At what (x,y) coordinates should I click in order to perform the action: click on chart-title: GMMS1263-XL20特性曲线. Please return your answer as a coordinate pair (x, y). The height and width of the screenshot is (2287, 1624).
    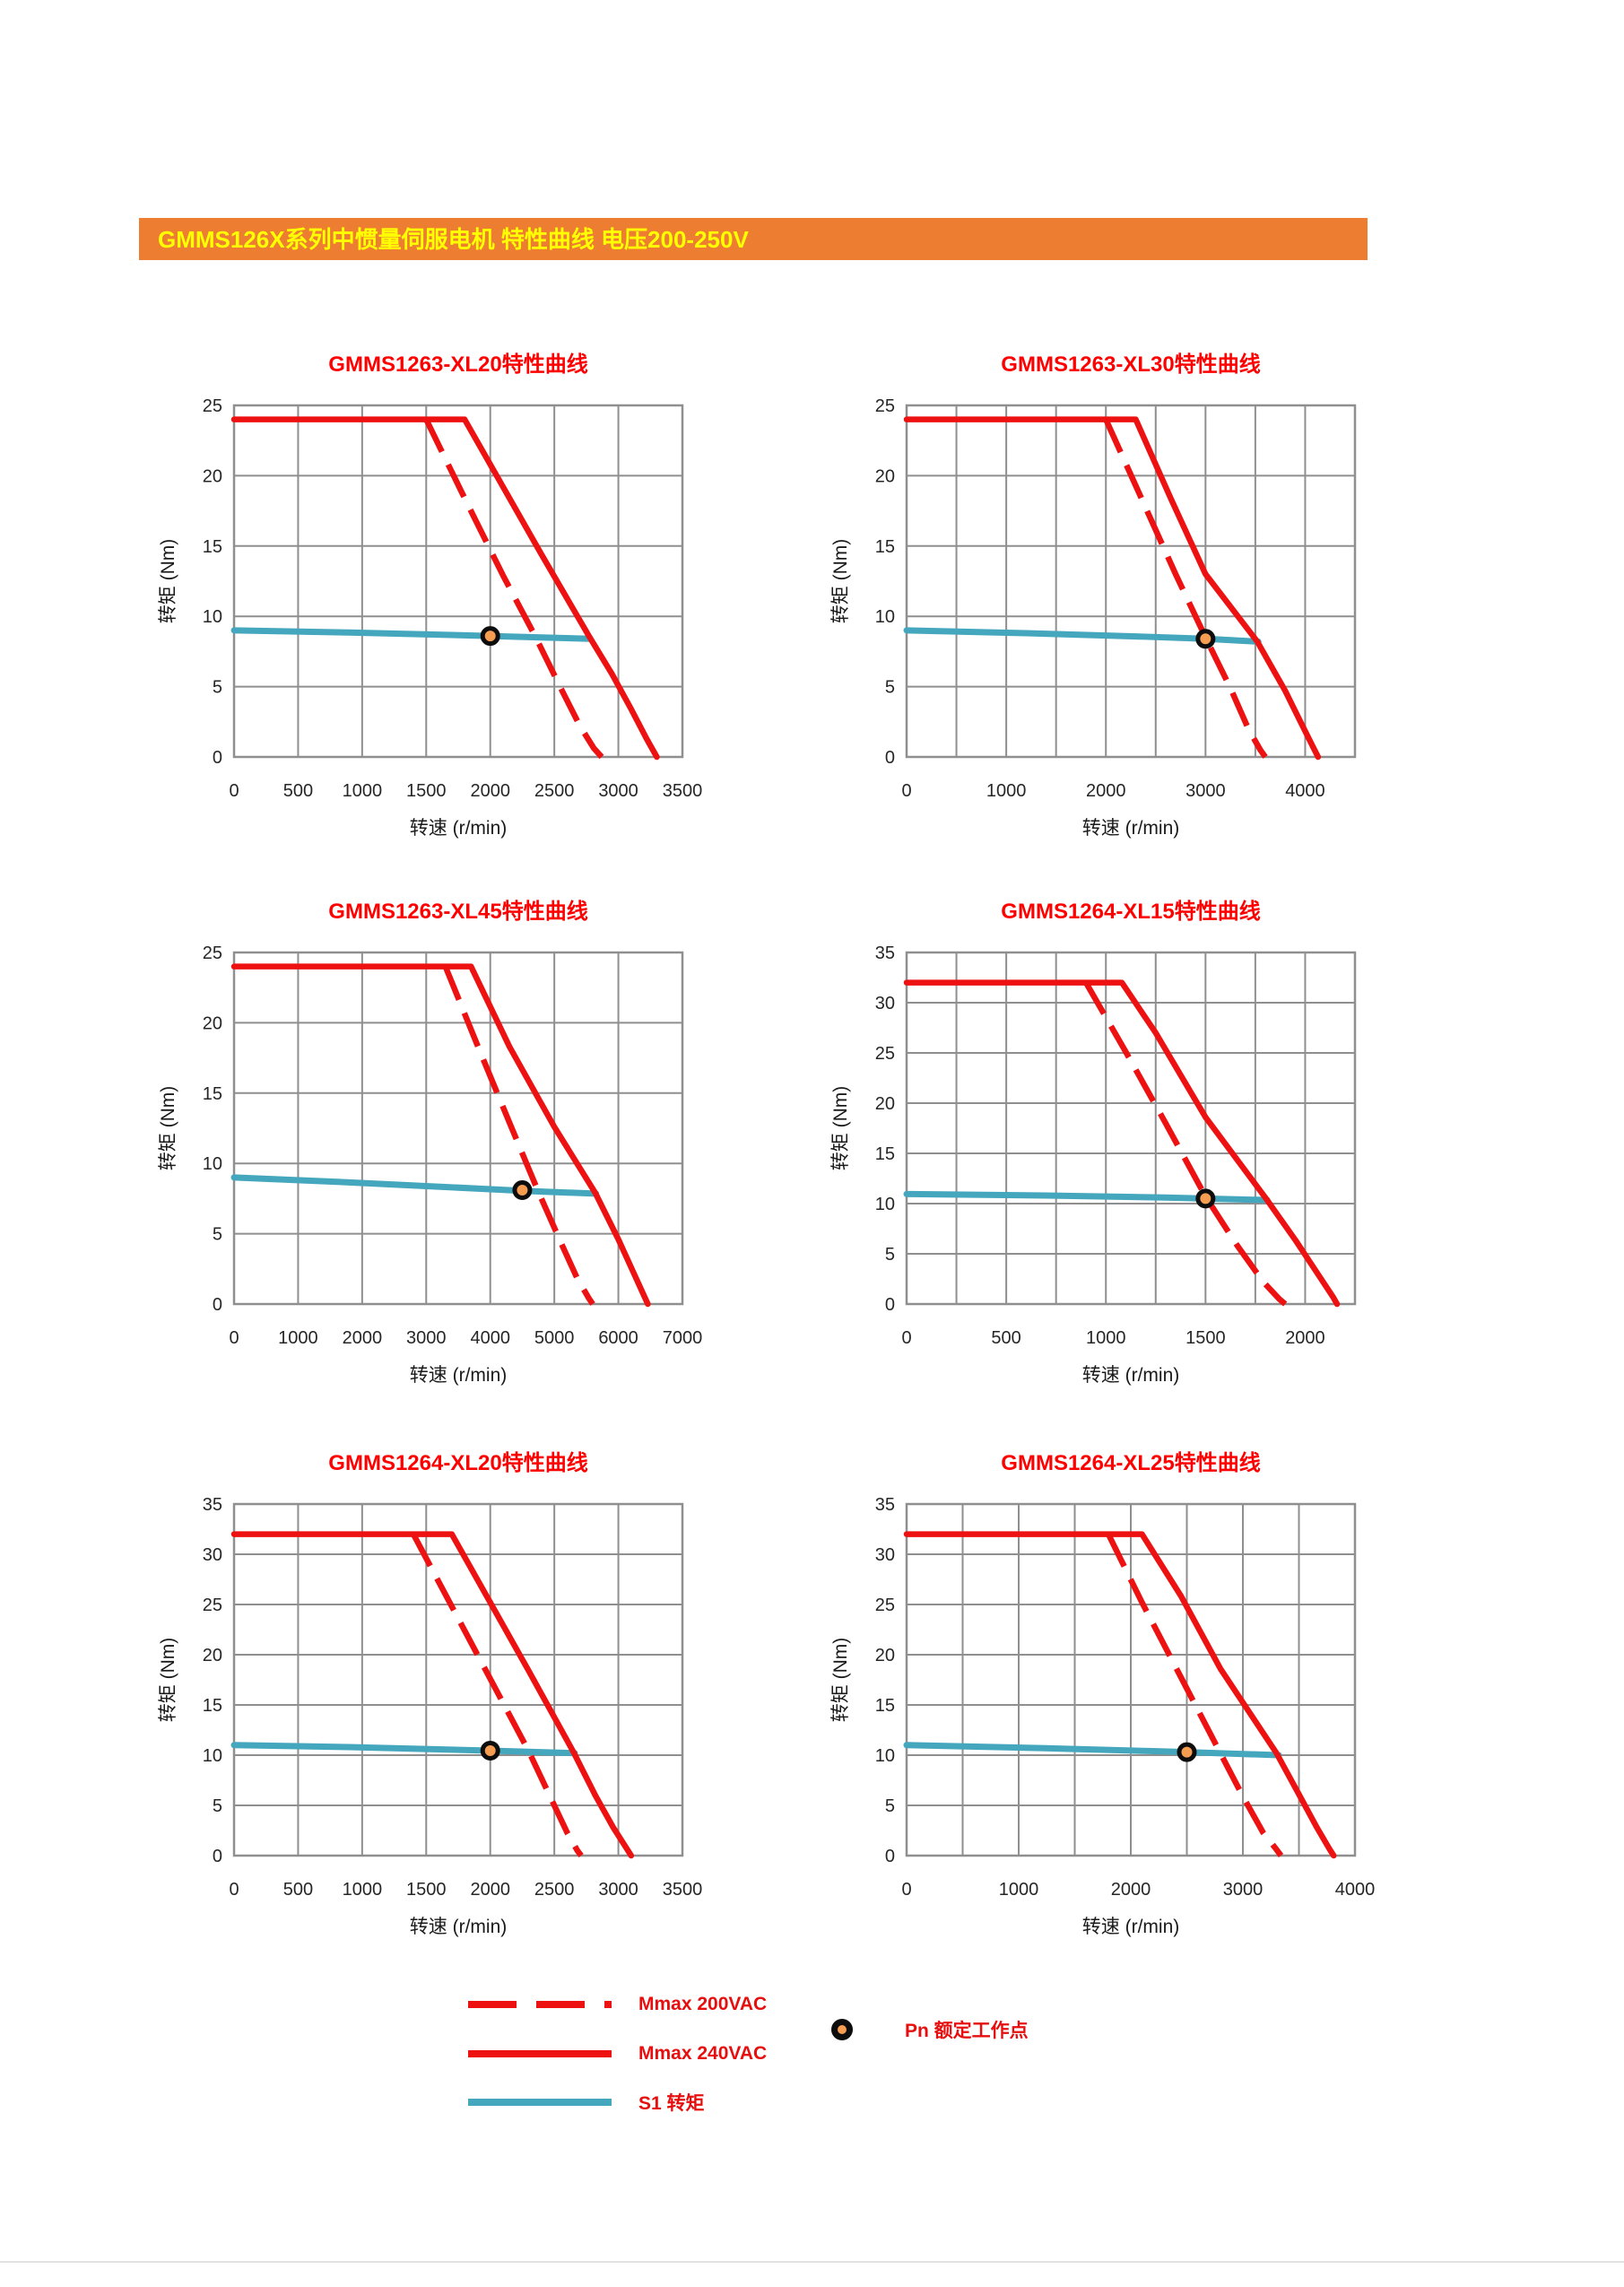
    Looking at the image, I should click on (458, 364).